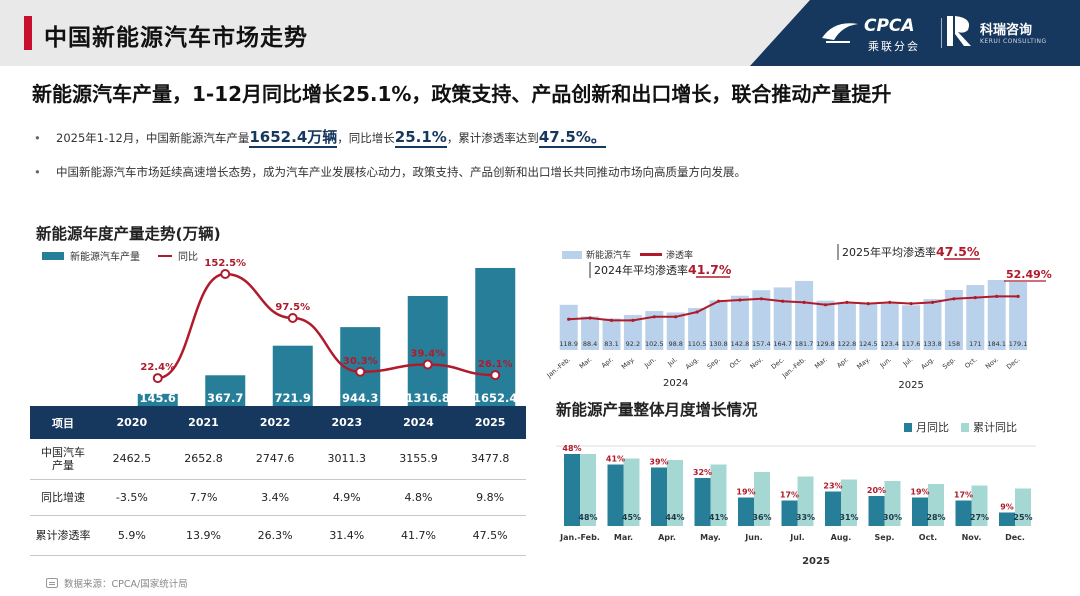 The image size is (1080, 596). Describe the element at coordinates (203, 422) in the screenshot. I see `table-header-cell: 2021` at that location.